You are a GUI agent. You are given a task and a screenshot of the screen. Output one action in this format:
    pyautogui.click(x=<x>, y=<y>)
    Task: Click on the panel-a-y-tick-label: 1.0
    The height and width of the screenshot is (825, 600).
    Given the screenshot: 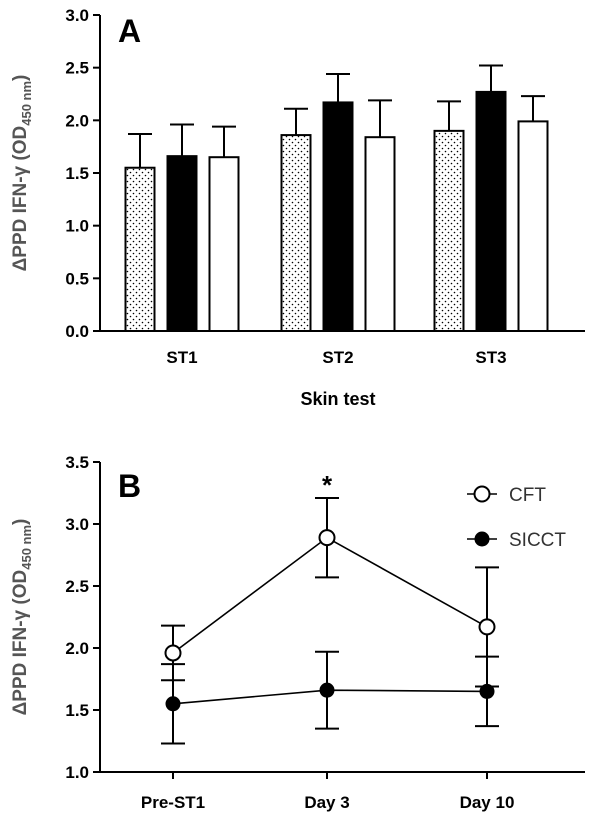 What is the action you would take?
    pyautogui.click(x=77, y=226)
    